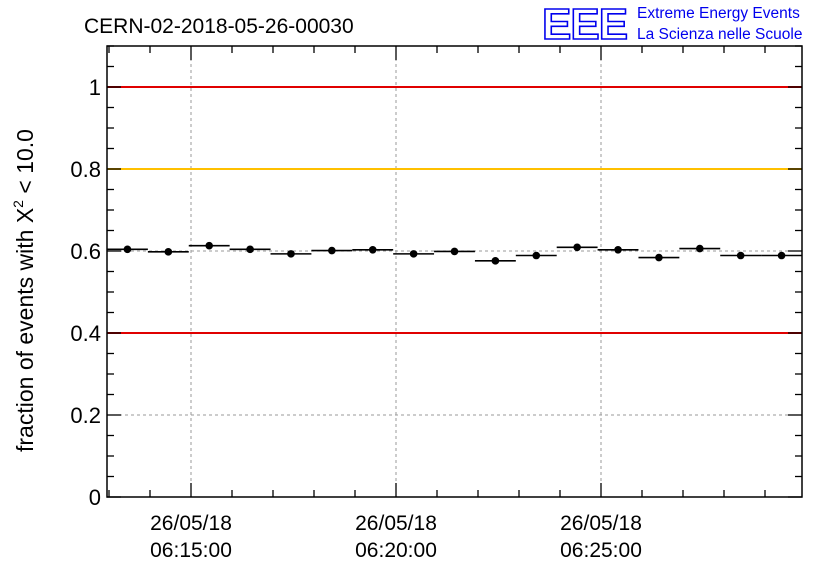  I want to click on y-axis-title: fraction of events with X2 < 10.0, so click(24, 290).